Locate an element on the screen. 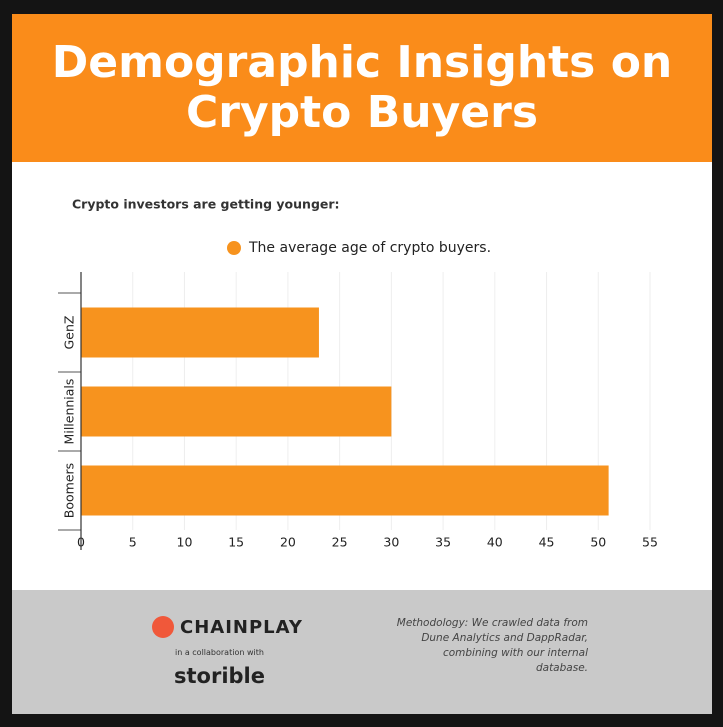  x-tick-label: 10 is located at coordinates (185, 542).